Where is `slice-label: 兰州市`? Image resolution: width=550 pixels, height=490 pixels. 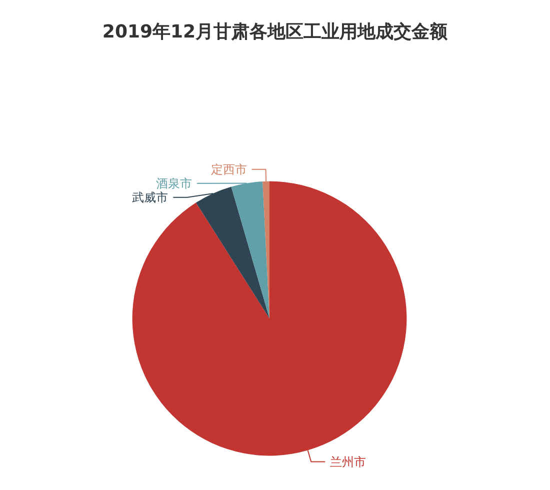 slice-label: 兰州市 is located at coordinates (348, 461).